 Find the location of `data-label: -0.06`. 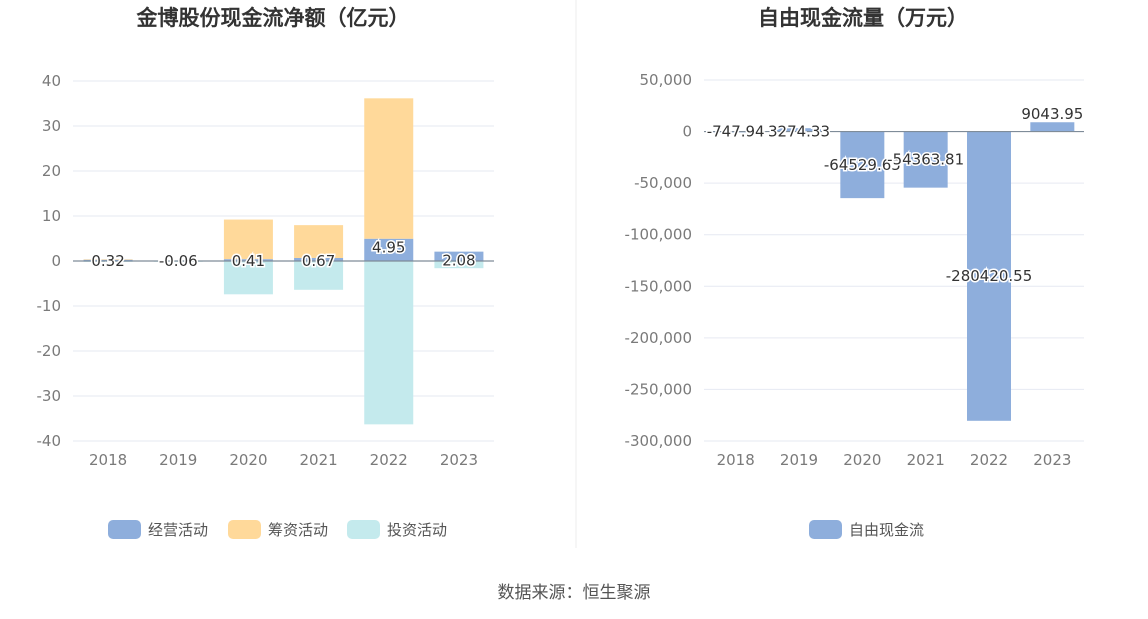

data-label: -0.06 is located at coordinates (178, 261).